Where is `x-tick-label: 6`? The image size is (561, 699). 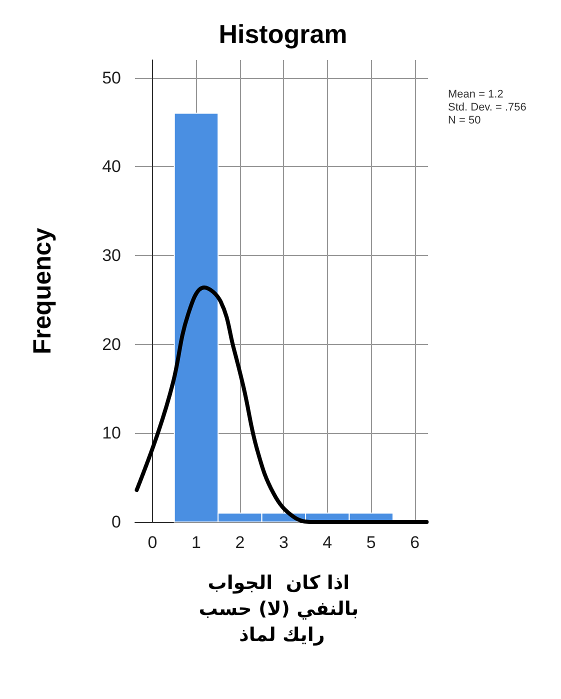
x-tick-label: 6 is located at coordinates (415, 542).